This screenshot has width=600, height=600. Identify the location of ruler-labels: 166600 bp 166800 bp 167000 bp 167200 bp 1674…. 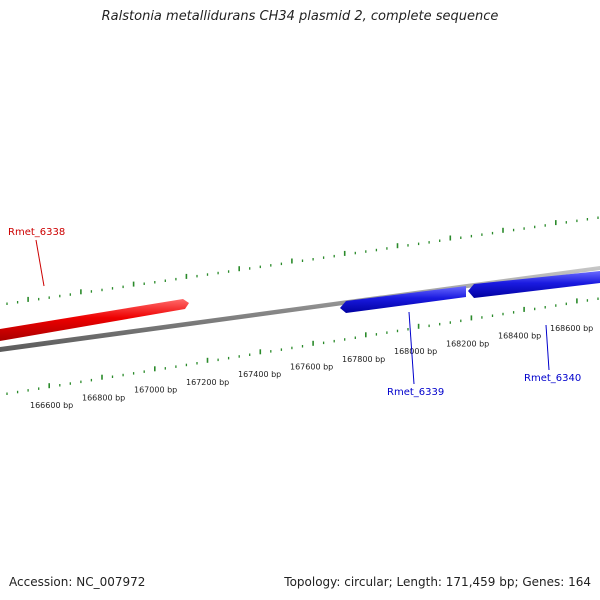
(311, 367).